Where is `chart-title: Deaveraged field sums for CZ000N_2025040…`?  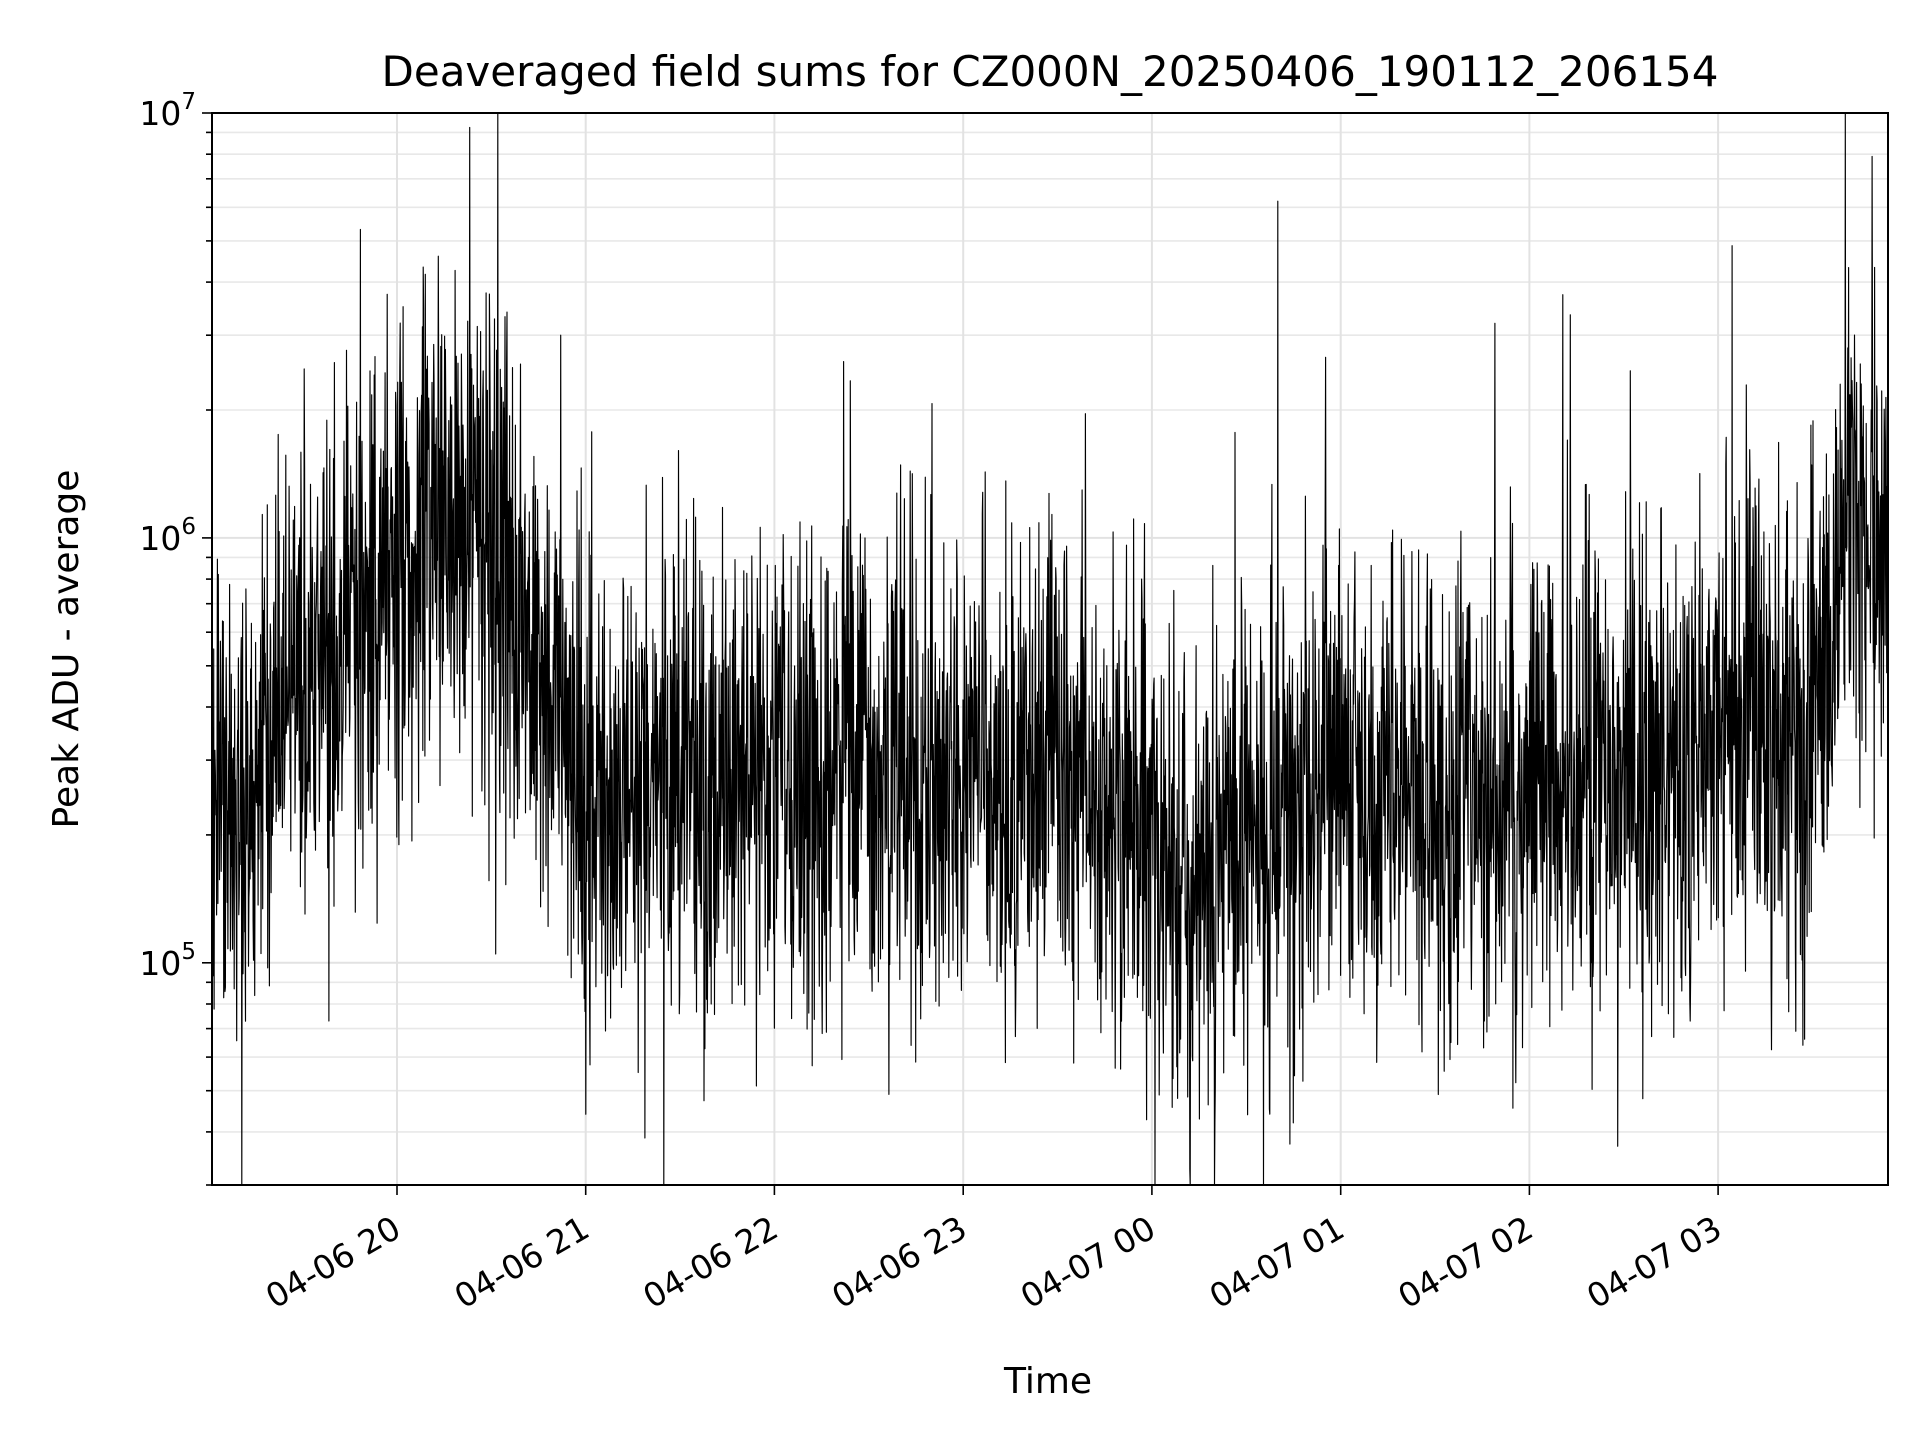 chart-title: Deaveraged field sums for CZ000N_2025040… is located at coordinates (1050, 71).